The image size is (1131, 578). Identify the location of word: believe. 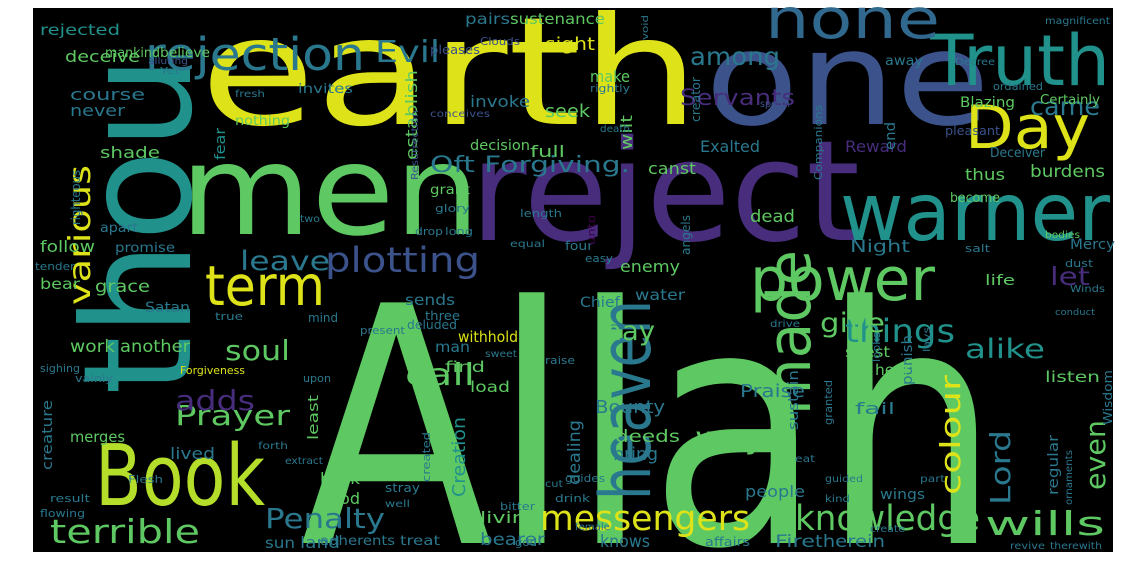
(185, 53).